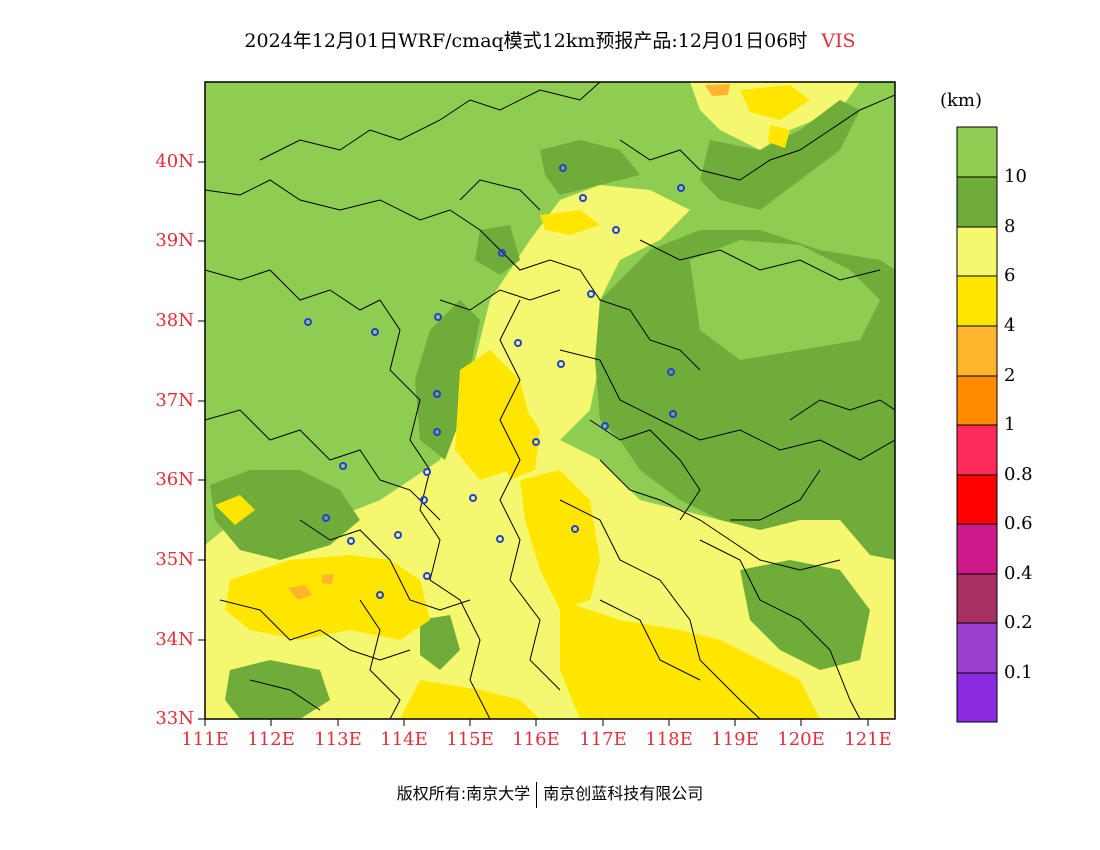 Image resolution: width=1100 pixels, height=850 pixels. I want to click on lon-label-121e: 121E, so click(868, 739).